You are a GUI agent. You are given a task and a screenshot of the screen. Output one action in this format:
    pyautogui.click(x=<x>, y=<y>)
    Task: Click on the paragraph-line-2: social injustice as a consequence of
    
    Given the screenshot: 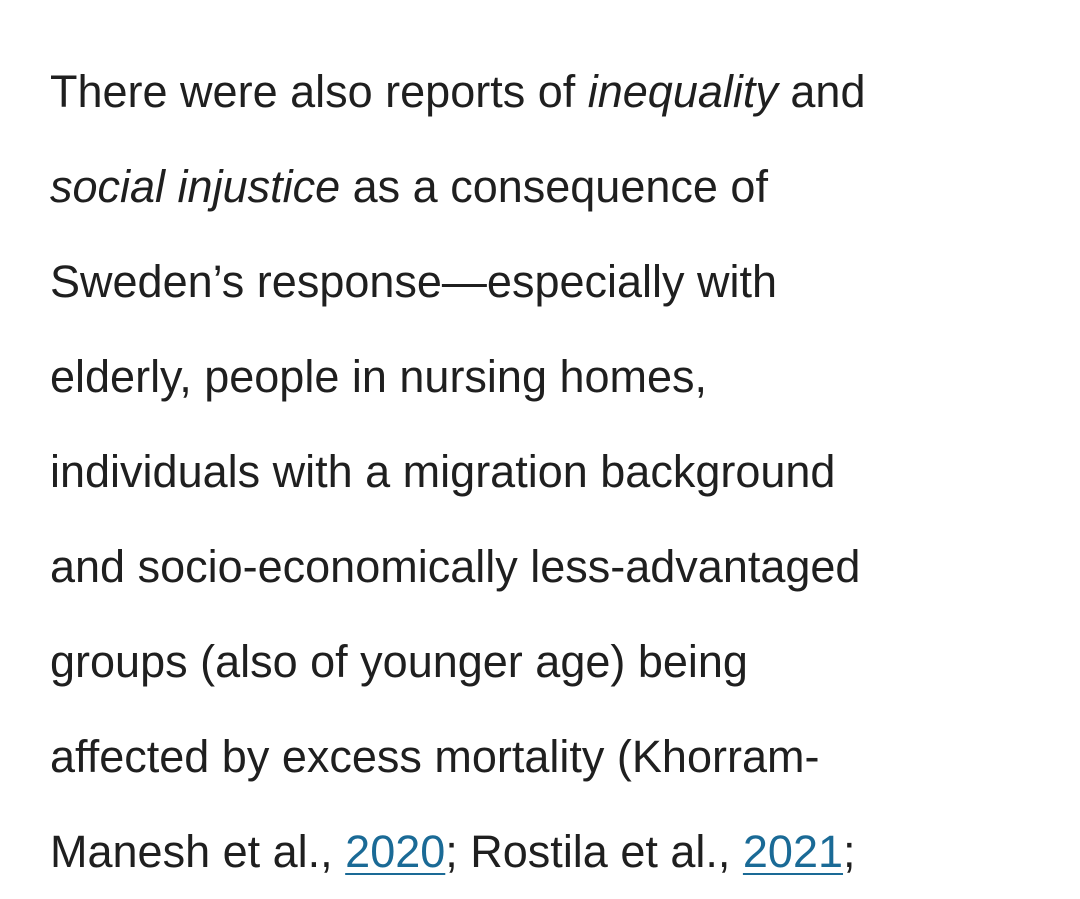 What is the action you would take?
    pyautogui.click(x=562, y=186)
    